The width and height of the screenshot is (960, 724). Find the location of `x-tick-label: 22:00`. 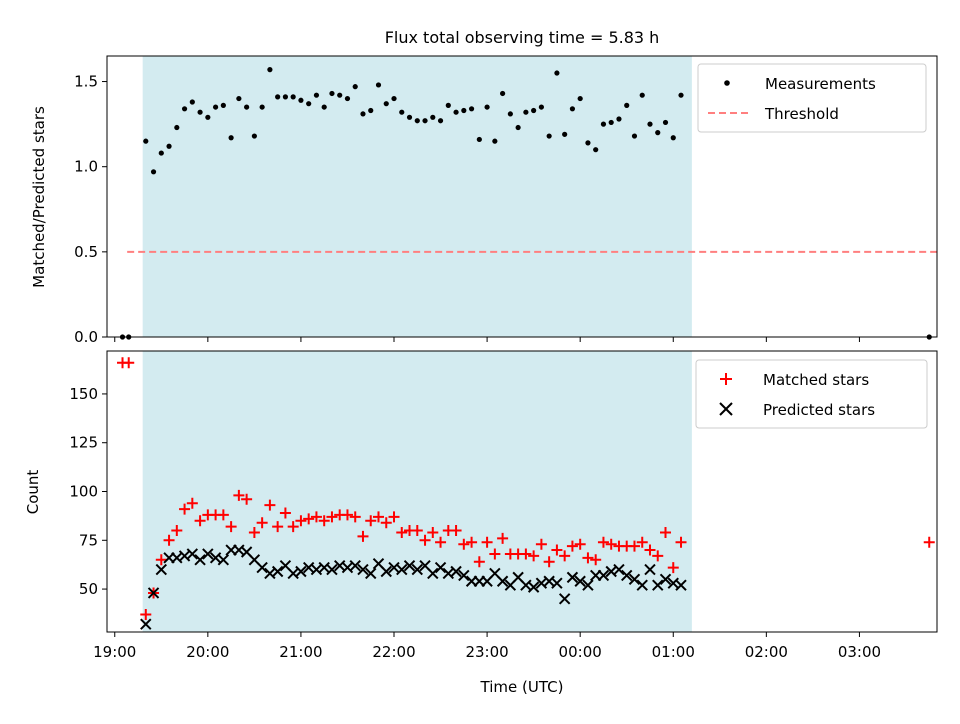

x-tick-label: 22:00 is located at coordinates (393, 652).